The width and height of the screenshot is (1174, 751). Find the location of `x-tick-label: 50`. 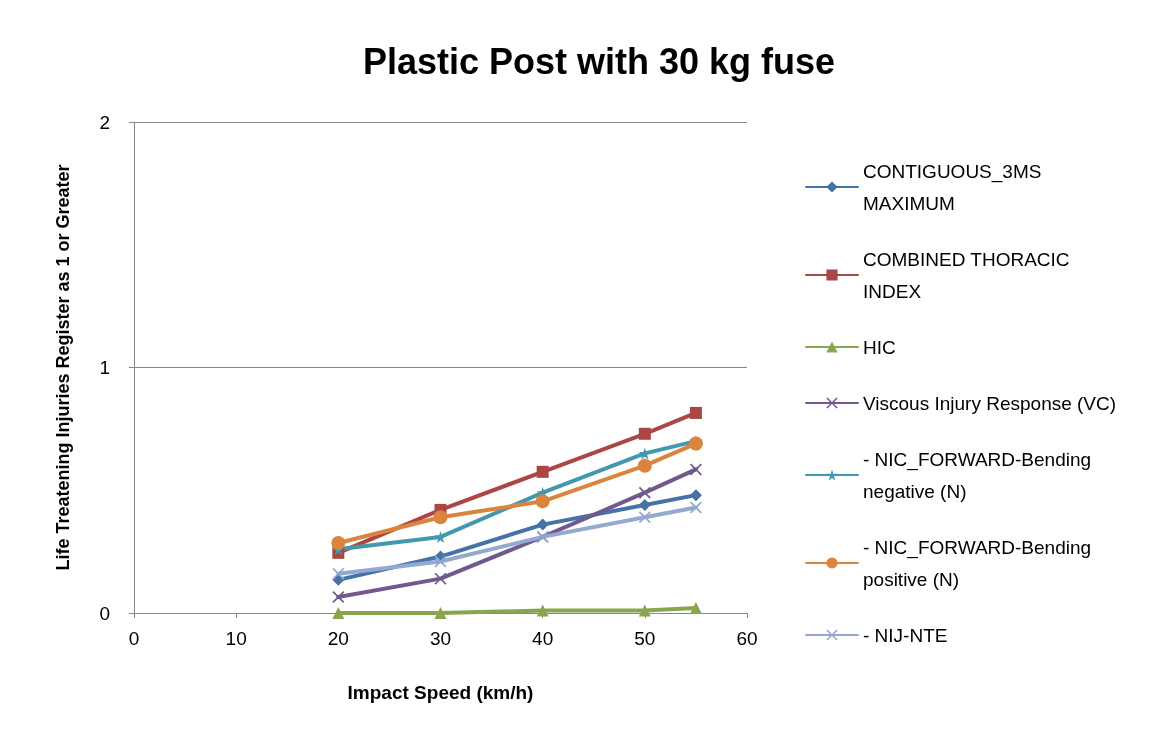

x-tick-label: 50 is located at coordinates (645, 638).